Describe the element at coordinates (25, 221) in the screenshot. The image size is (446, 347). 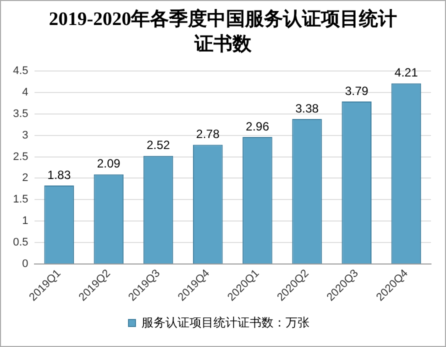
I see `y-tick-label: 1` at that location.